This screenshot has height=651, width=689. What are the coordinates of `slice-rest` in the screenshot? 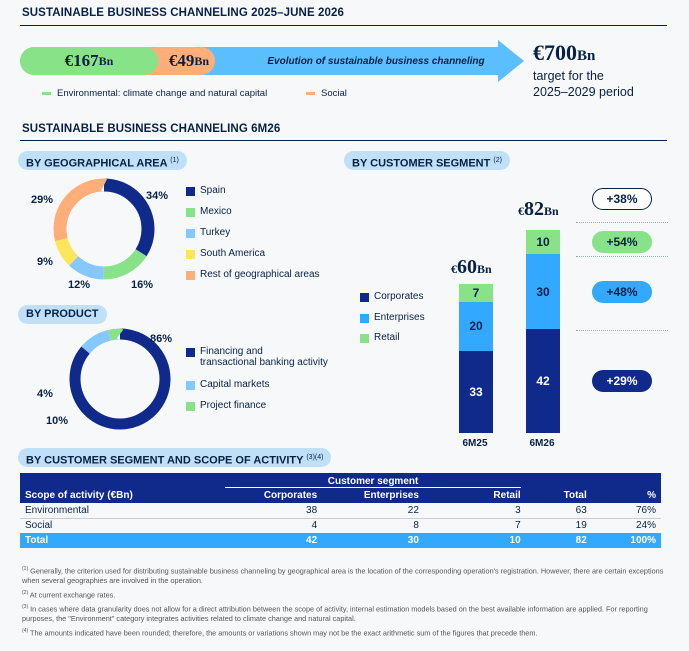 It's located at (104, 229).